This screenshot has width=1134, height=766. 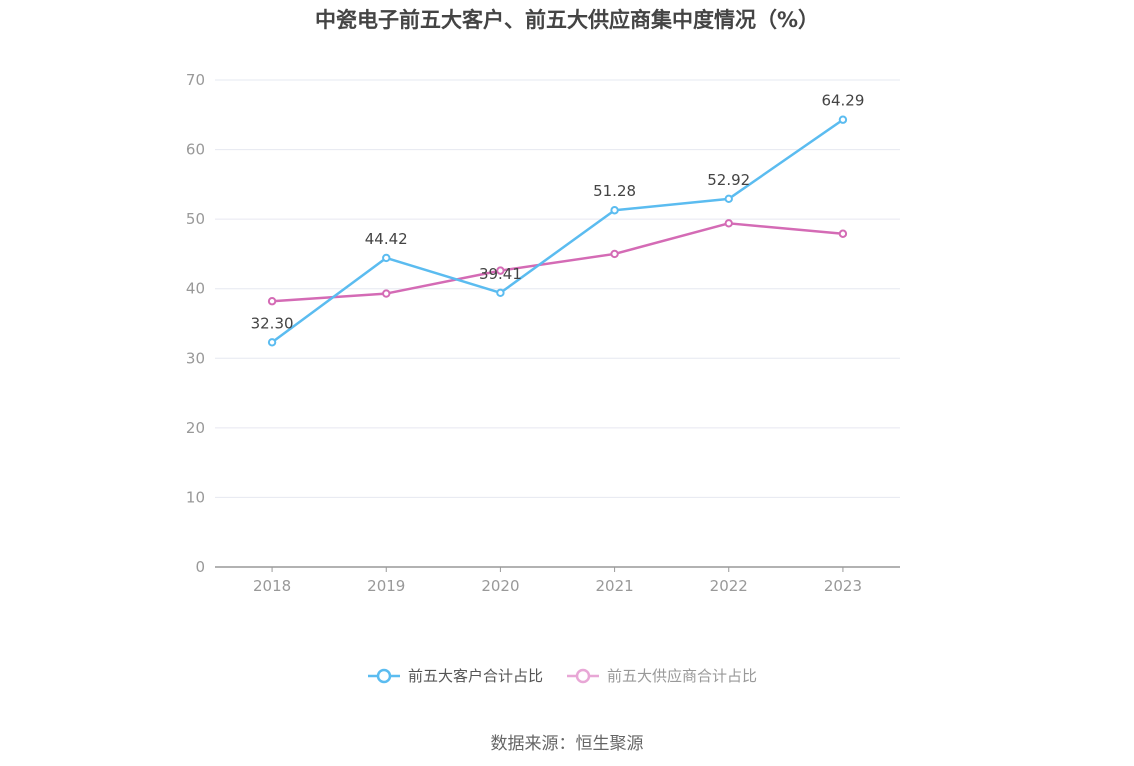 I want to click on y-tick-label: 10, so click(x=195, y=497).